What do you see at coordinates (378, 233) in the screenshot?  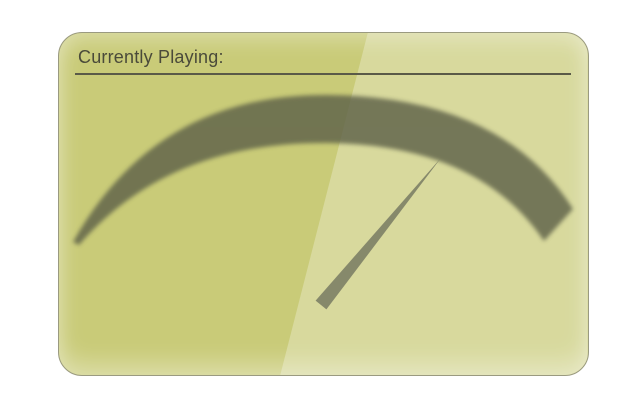 I see `meter-needle` at bounding box center [378, 233].